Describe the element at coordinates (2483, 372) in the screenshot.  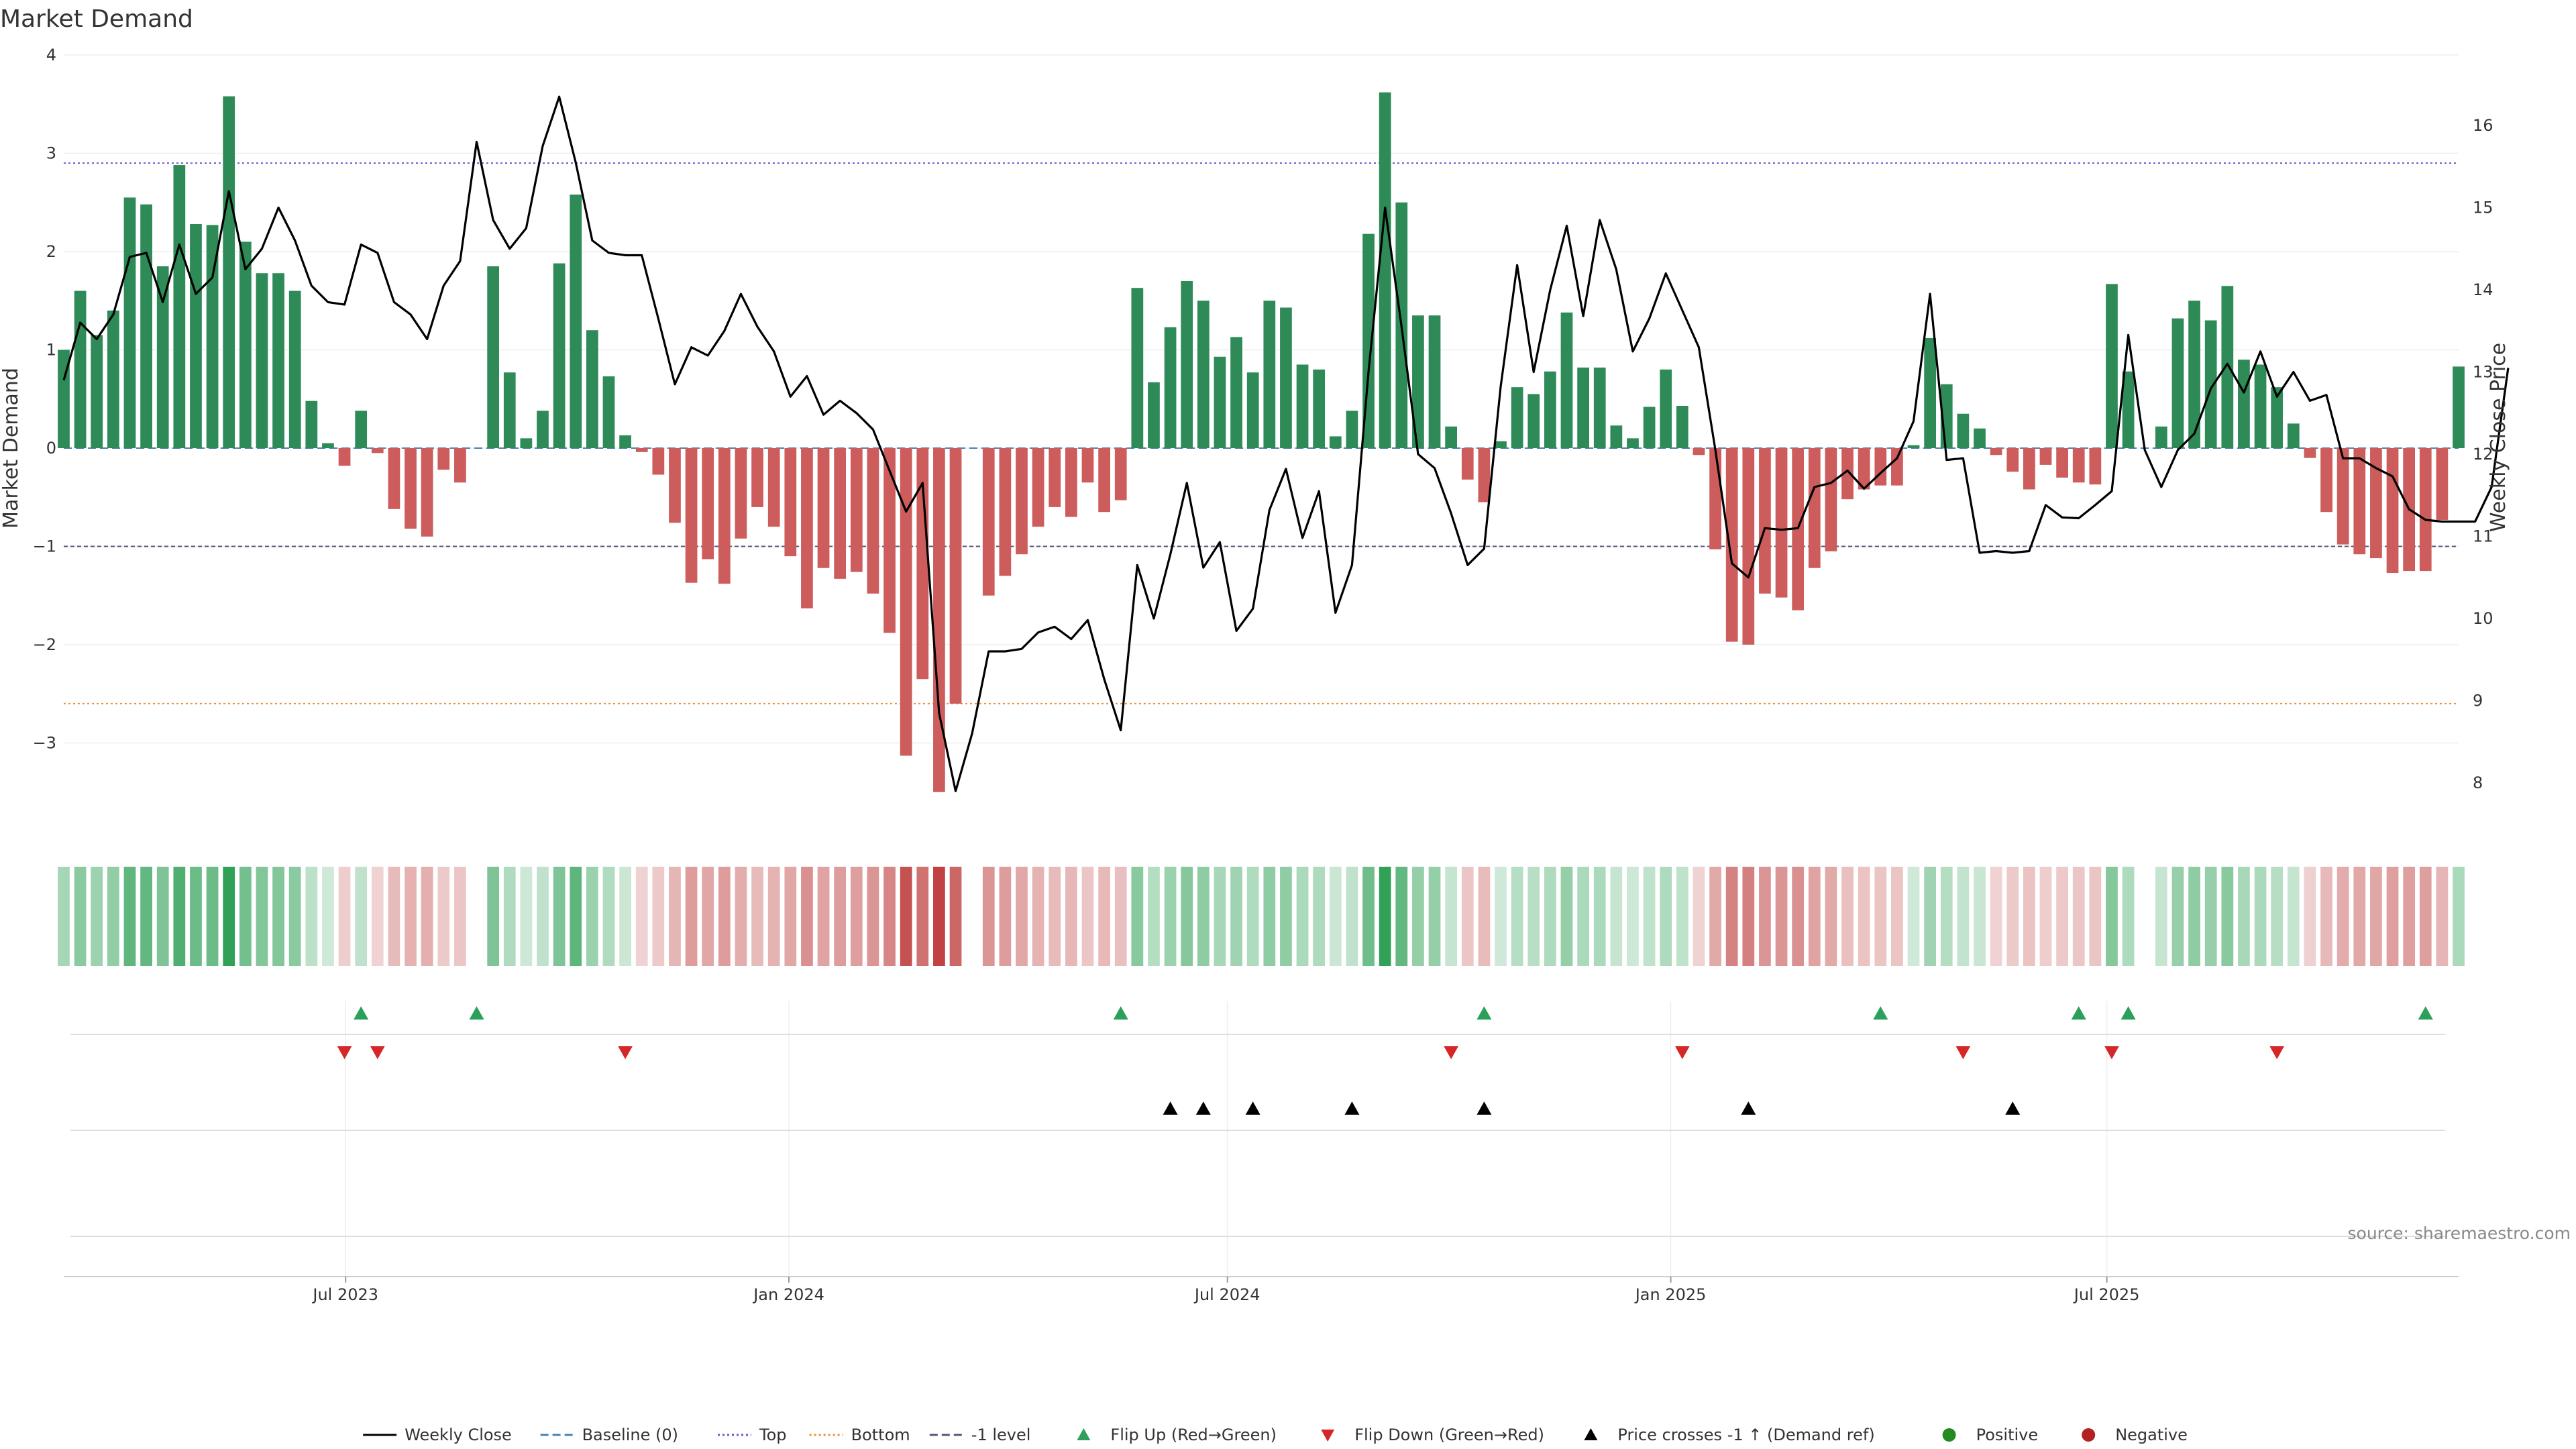
I see `y2-tick-label: 13` at that location.